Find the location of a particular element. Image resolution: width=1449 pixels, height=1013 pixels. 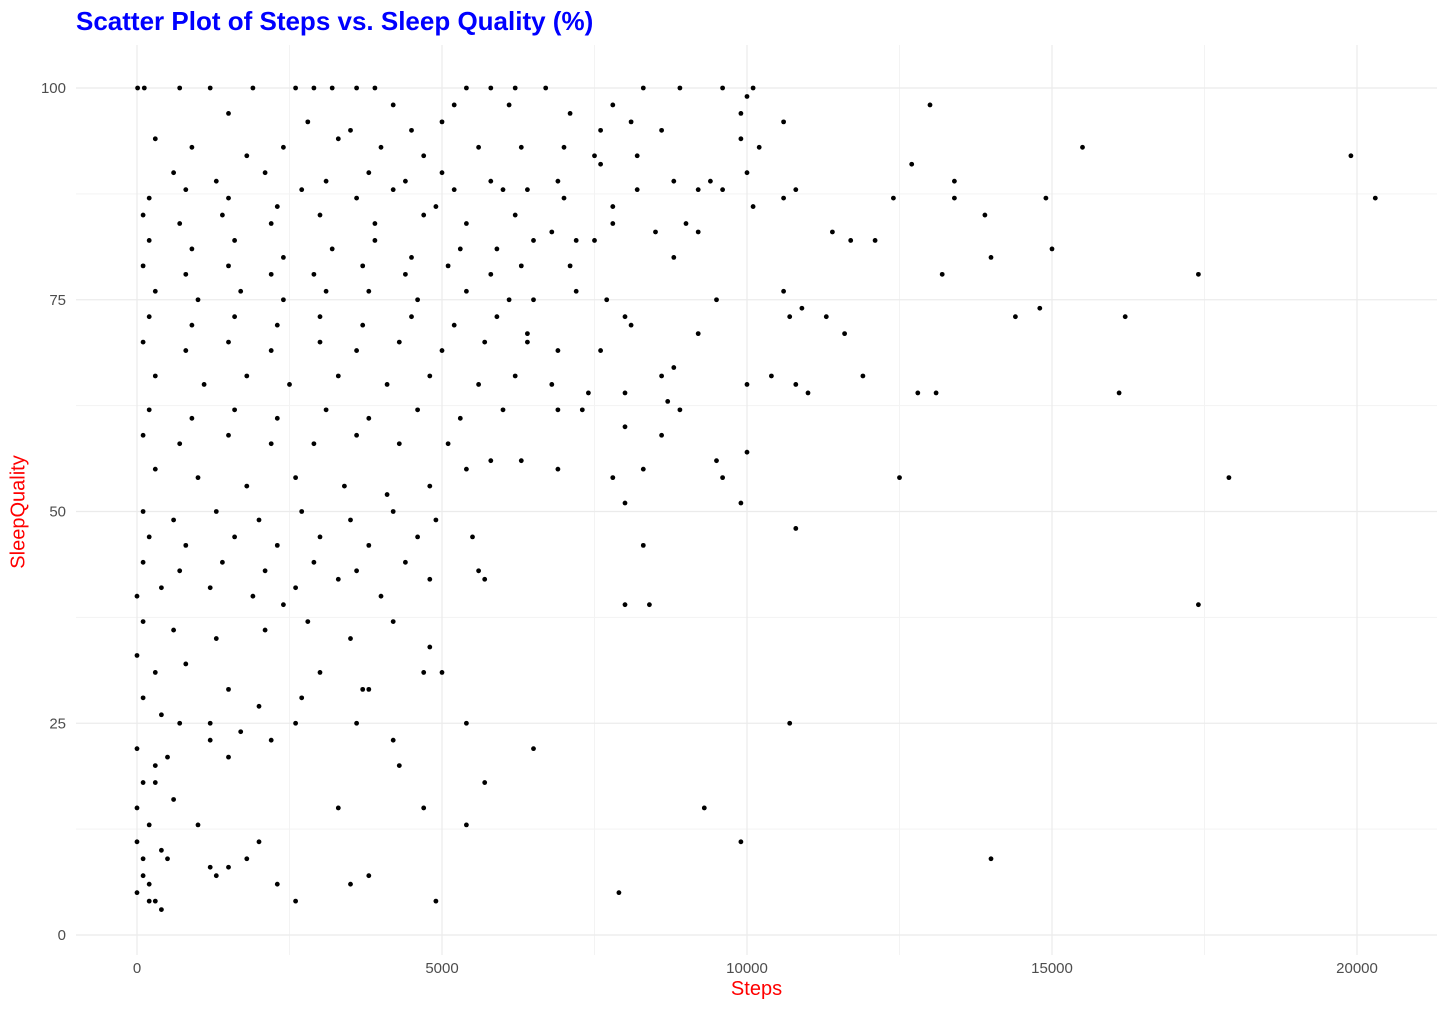

y-ticks: 0 25 50 75 100 is located at coordinates (53, 512).